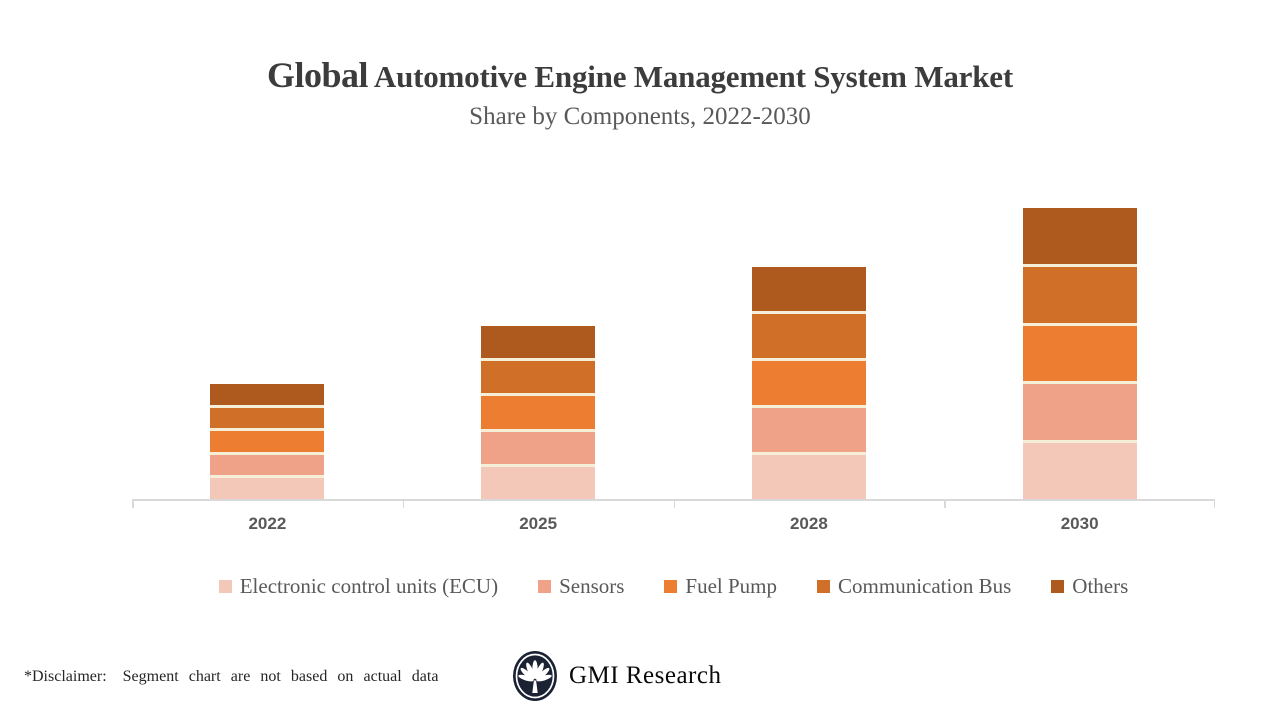 Image resolution: width=1280 pixels, height=720 pixels. Describe the element at coordinates (535, 676) in the screenshot. I see `palm-fan-ellipse-icon` at that location.